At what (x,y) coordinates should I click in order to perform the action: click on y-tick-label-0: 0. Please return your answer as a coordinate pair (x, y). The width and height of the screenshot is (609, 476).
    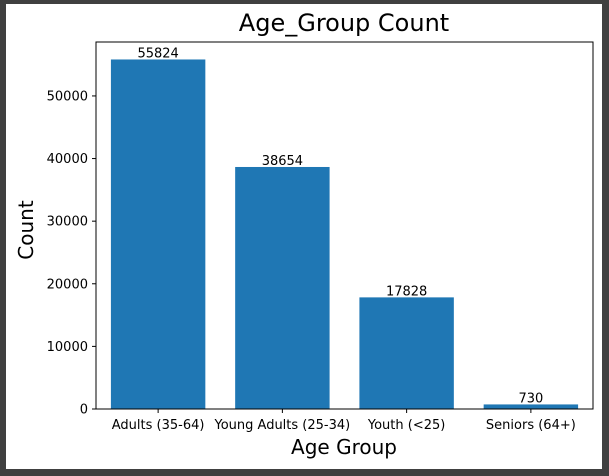
    Looking at the image, I should click on (84, 410).